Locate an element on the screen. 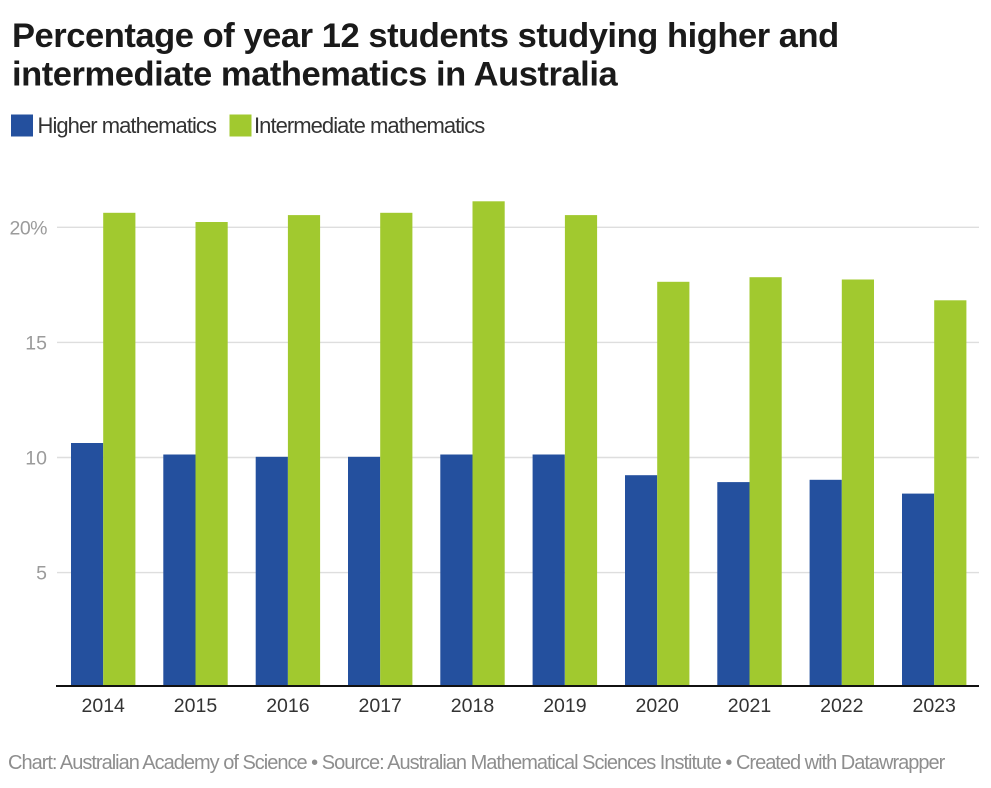  svg-text: 15 is located at coordinates (36, 343).